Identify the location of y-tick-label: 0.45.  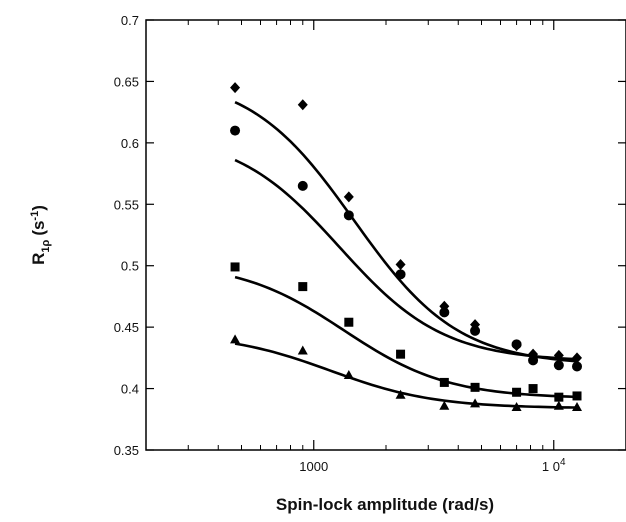
(126, 327).